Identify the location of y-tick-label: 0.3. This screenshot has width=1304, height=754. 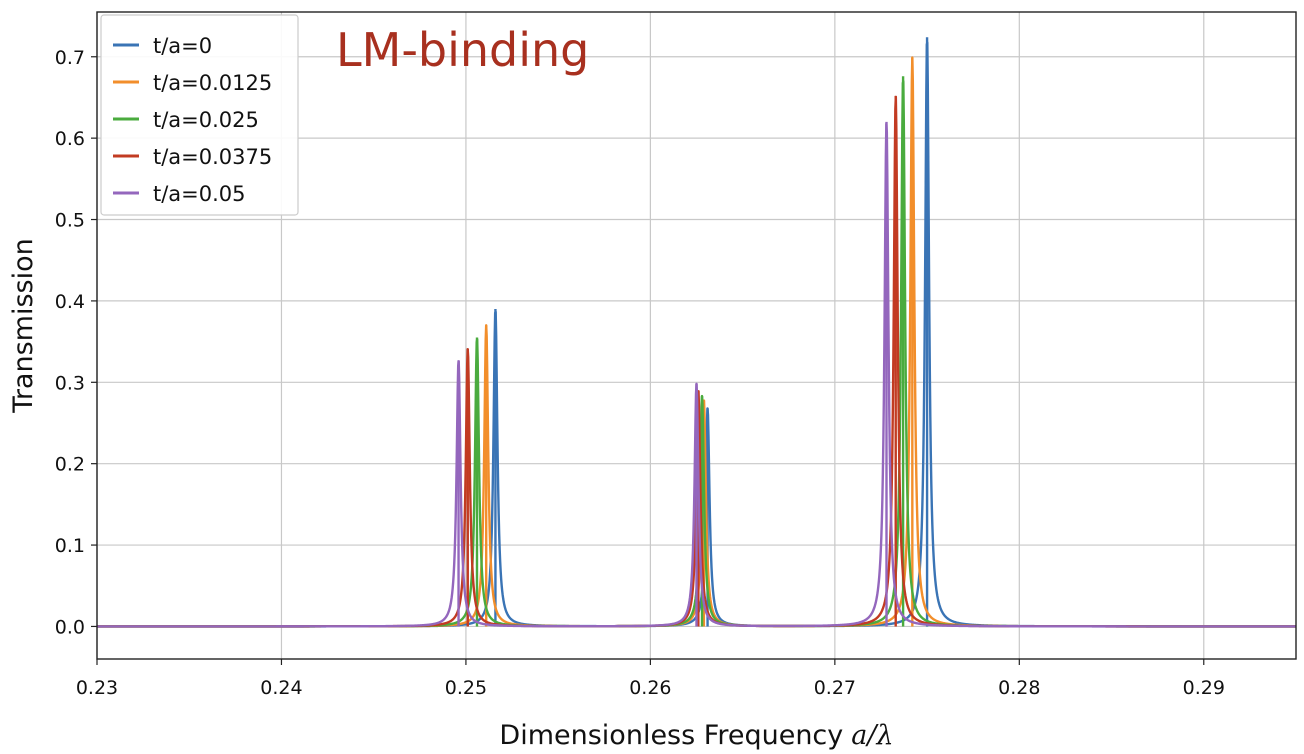
(70, 383).